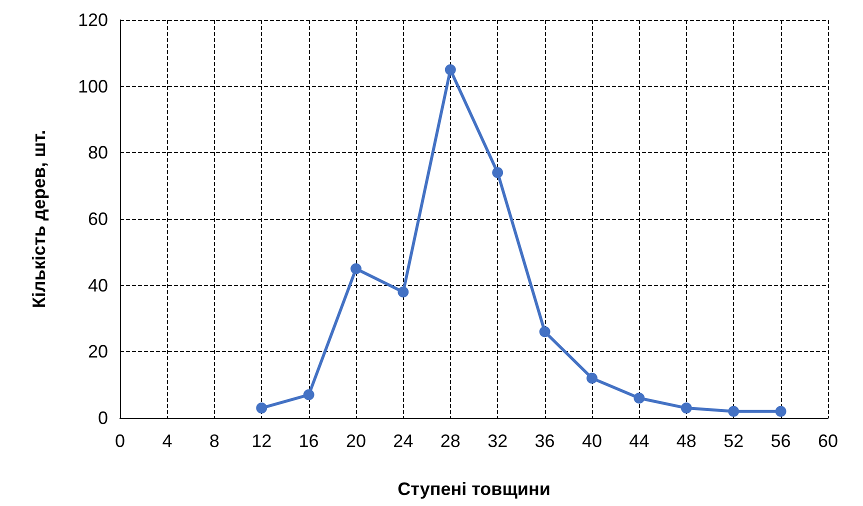 The width and height of the screenshot is (863, 506). I want to click on y-tick-label: 60, so click(98, 219).